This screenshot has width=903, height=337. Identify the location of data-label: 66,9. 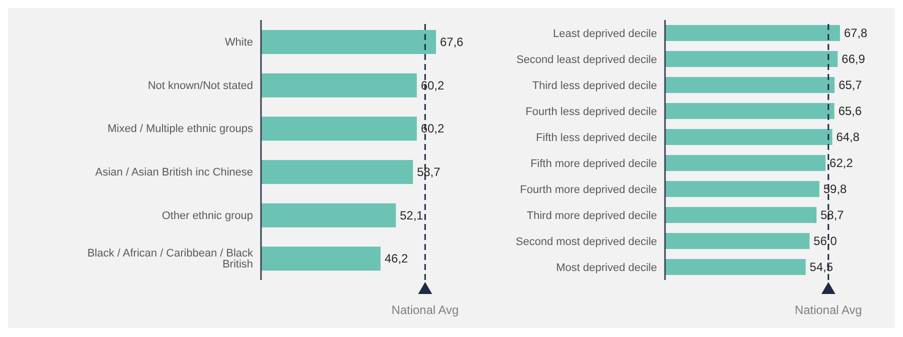
(854, 59).